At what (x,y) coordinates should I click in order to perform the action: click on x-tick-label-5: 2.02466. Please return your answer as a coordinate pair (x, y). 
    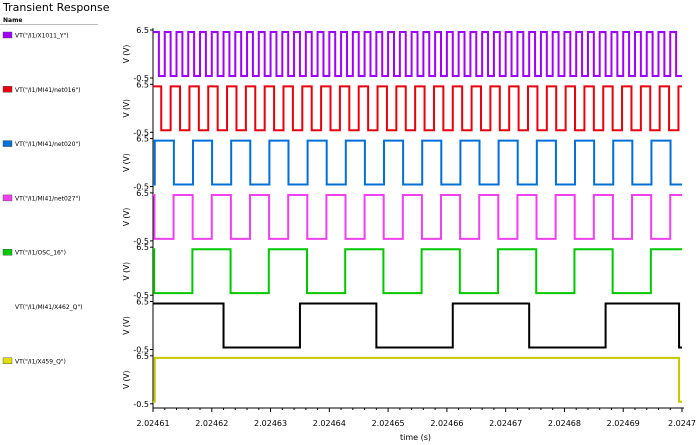
    Looking at the image, I should click on (446, 423).